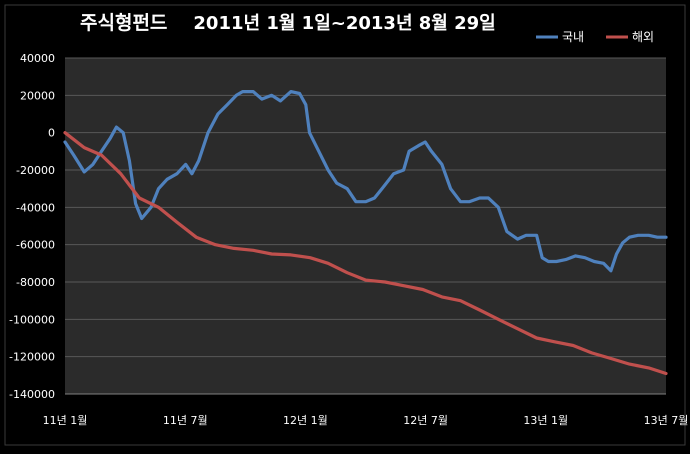  Describe the element at coordinates (545, 420) in the screenshot. I see `x-tick-label: 13년 1월` at that location.